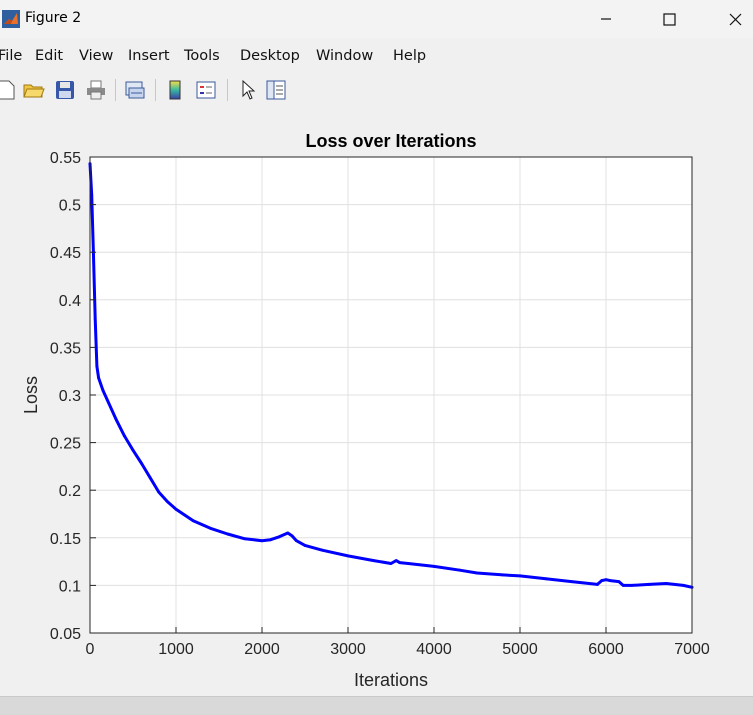  I want to click on y-tick-label: 0.05, so click(65, 634).